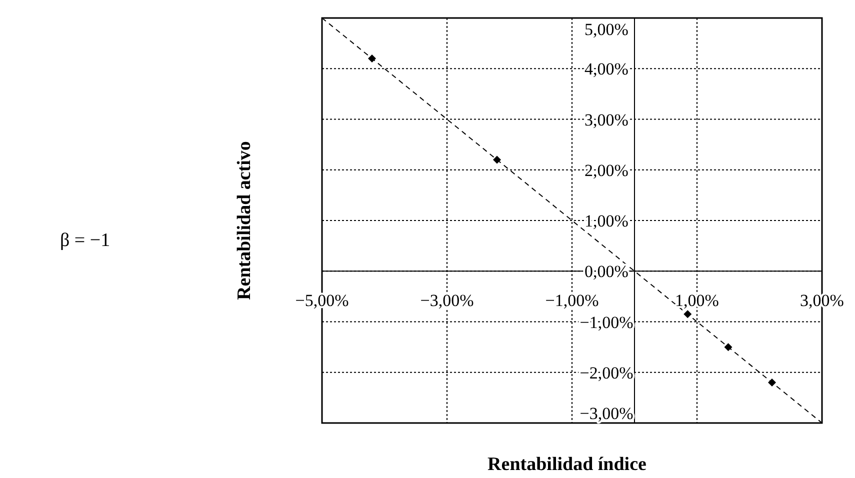  What do you see at coordinates (447, 300) in the screenshot?
I see `x-tick-label: −3,00%` at bounding box center [447, 300].